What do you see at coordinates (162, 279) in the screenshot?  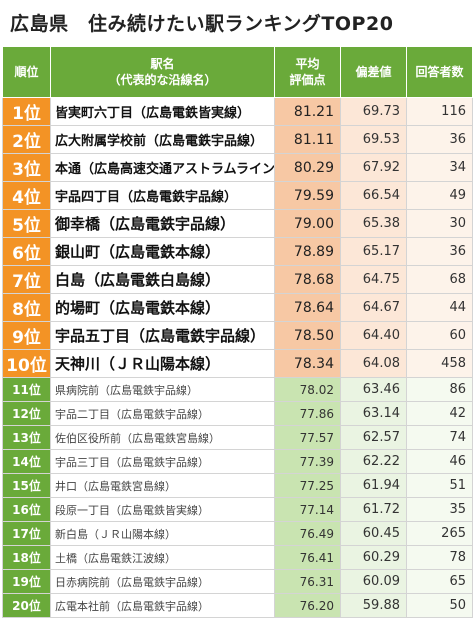 I see `station-name-cell: 白島（広島電鉄白島線）` at bounding box center [162, 279].